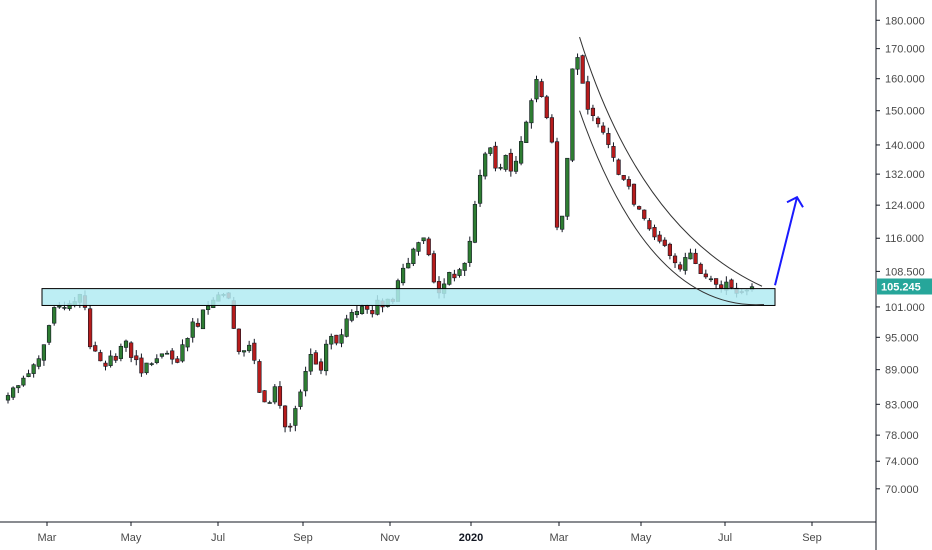  I want to click on breakout-arrow, so click(789, 240).